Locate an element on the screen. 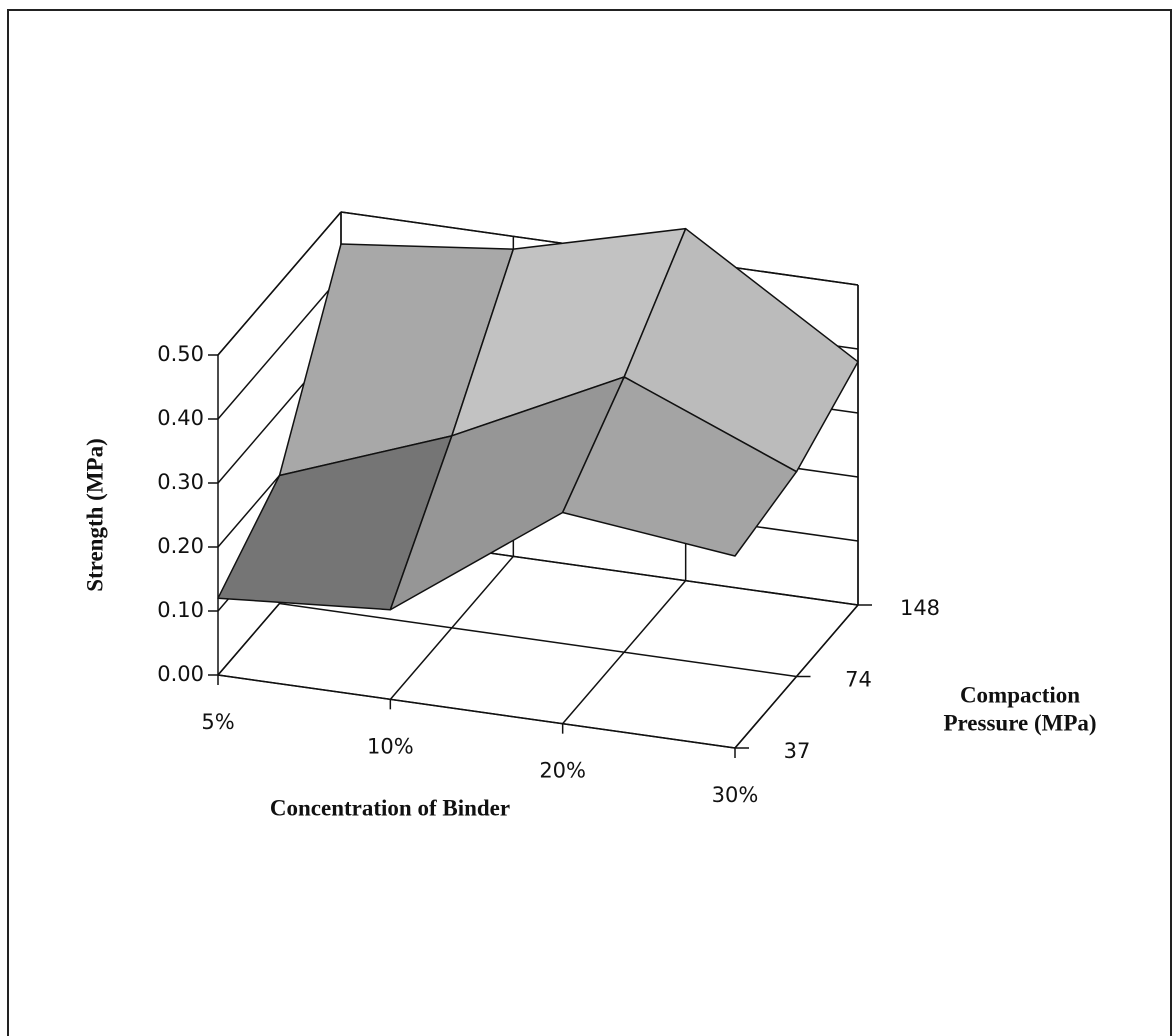 The image size is (1173, 1036). y-axis-label: Compaction is located at coordinates (1020, 694).